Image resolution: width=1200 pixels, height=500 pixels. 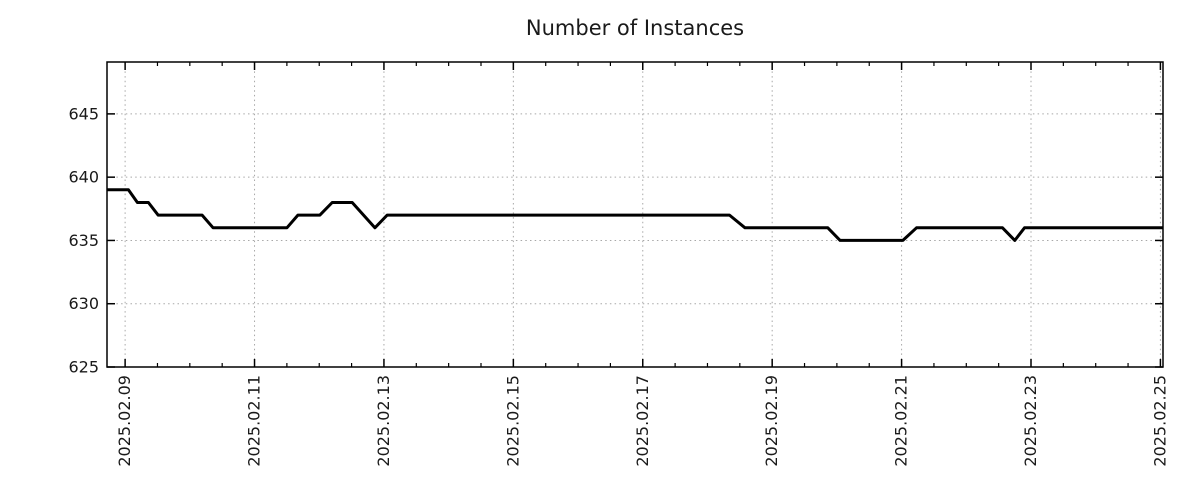 I want to click on y-tick-label: 640, so click(x=83, y=177).